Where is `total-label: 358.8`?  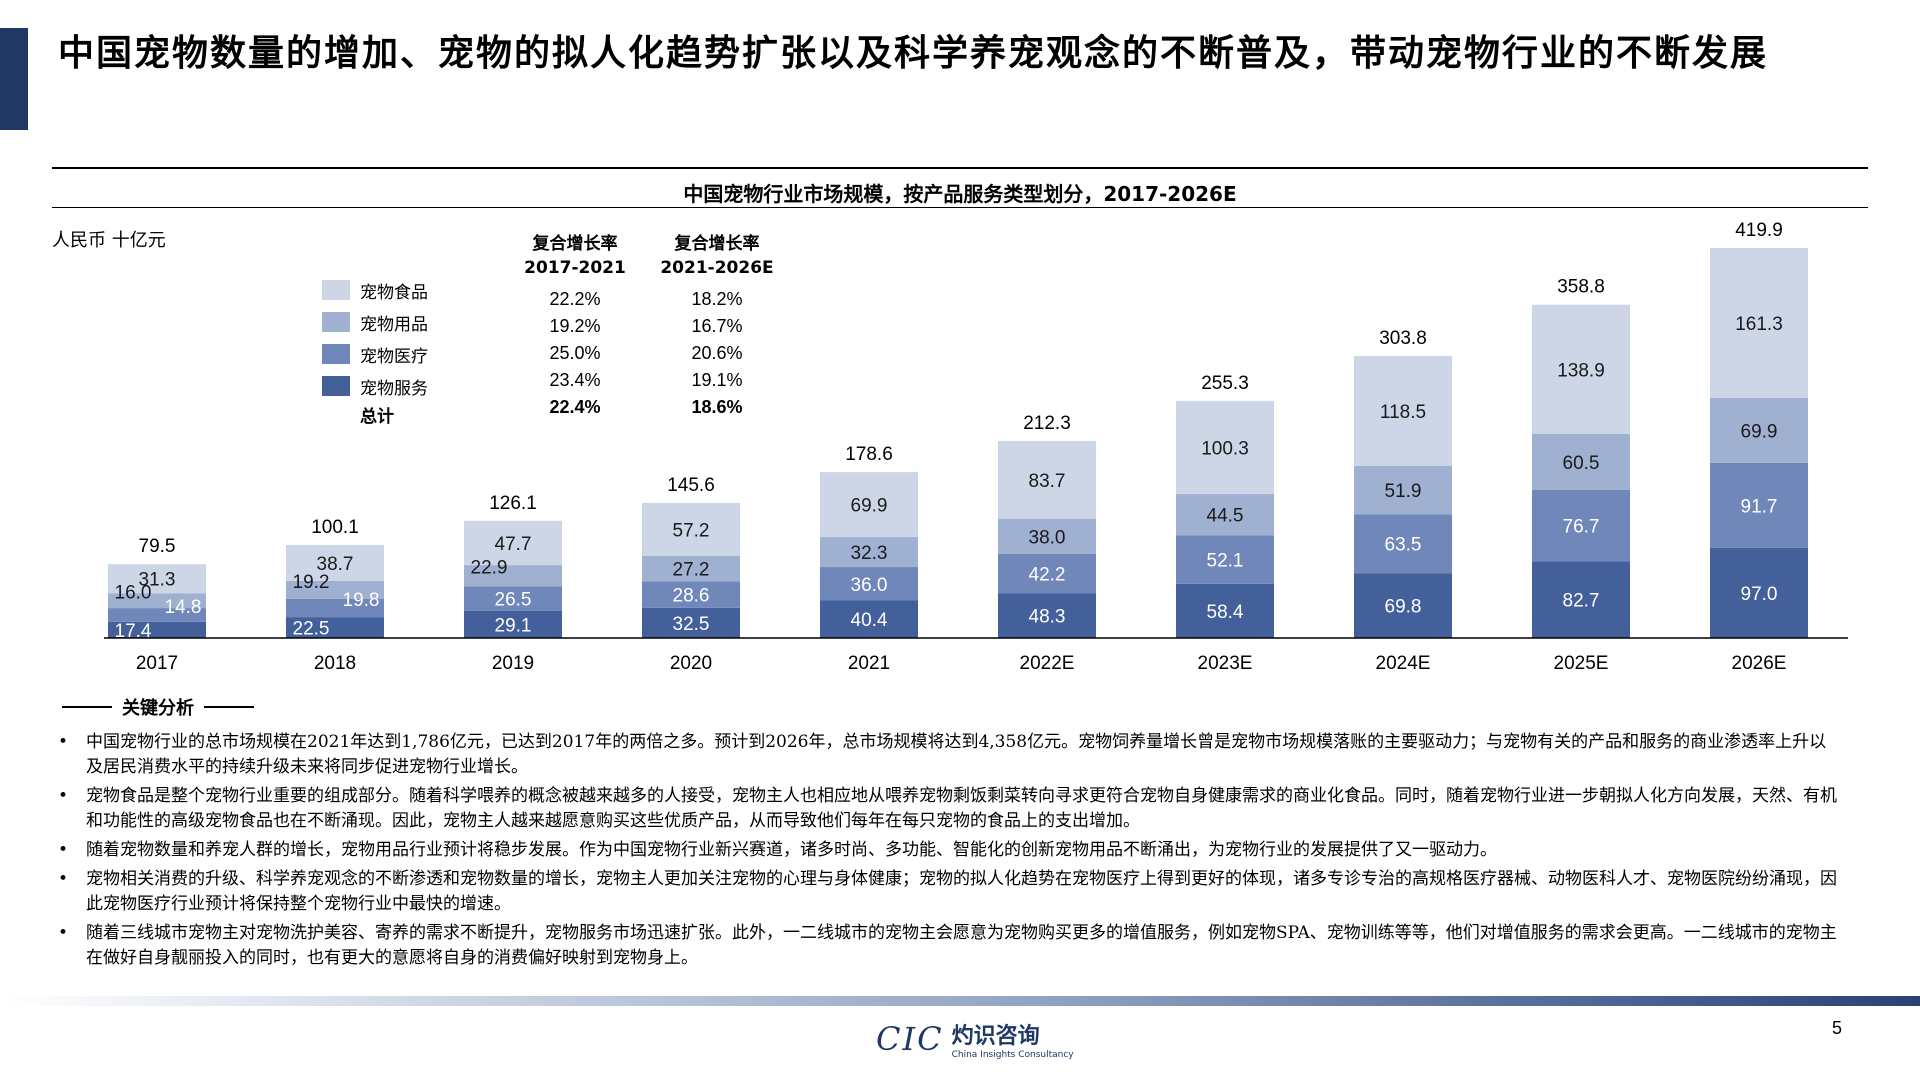
total-label: 358.8 is located at coordinates (1581, 287).